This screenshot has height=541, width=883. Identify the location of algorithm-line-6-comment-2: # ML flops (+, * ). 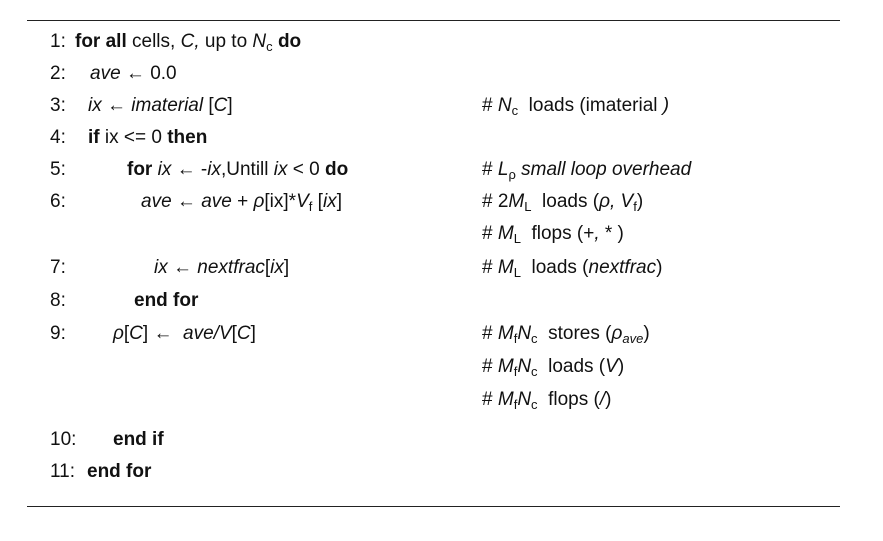
(553, 234).